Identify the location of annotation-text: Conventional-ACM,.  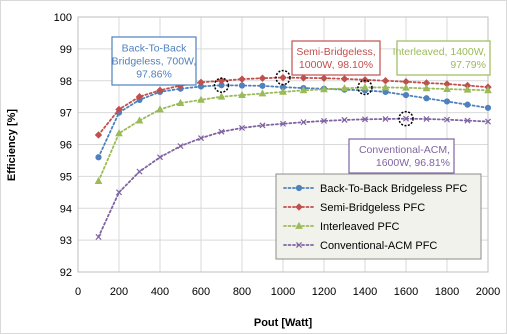
(404, 150).